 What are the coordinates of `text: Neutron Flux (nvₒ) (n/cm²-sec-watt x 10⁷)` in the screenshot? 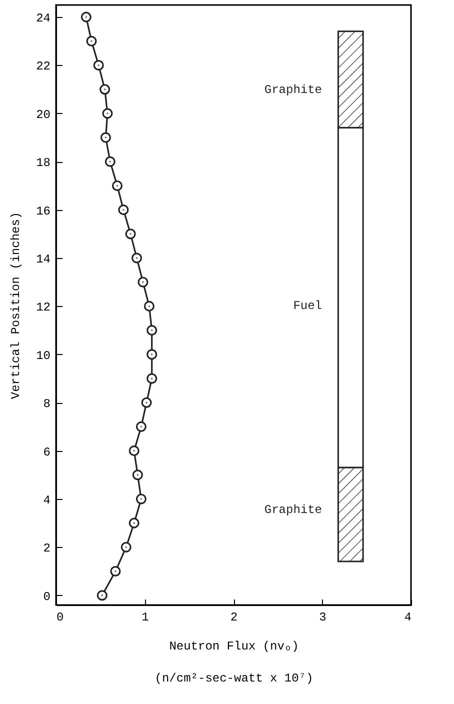 It's located at (234, 663).